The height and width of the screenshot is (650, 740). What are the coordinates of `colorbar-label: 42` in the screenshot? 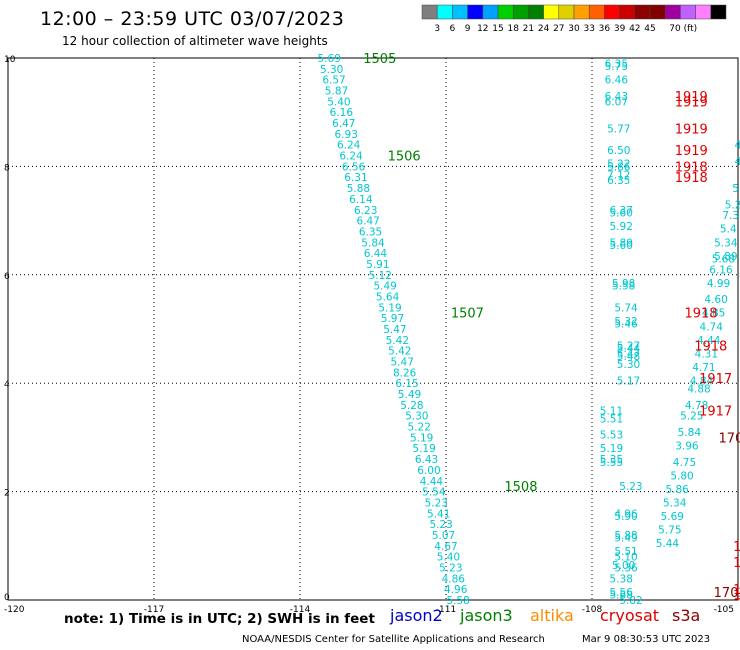 It's located at (634, 29).